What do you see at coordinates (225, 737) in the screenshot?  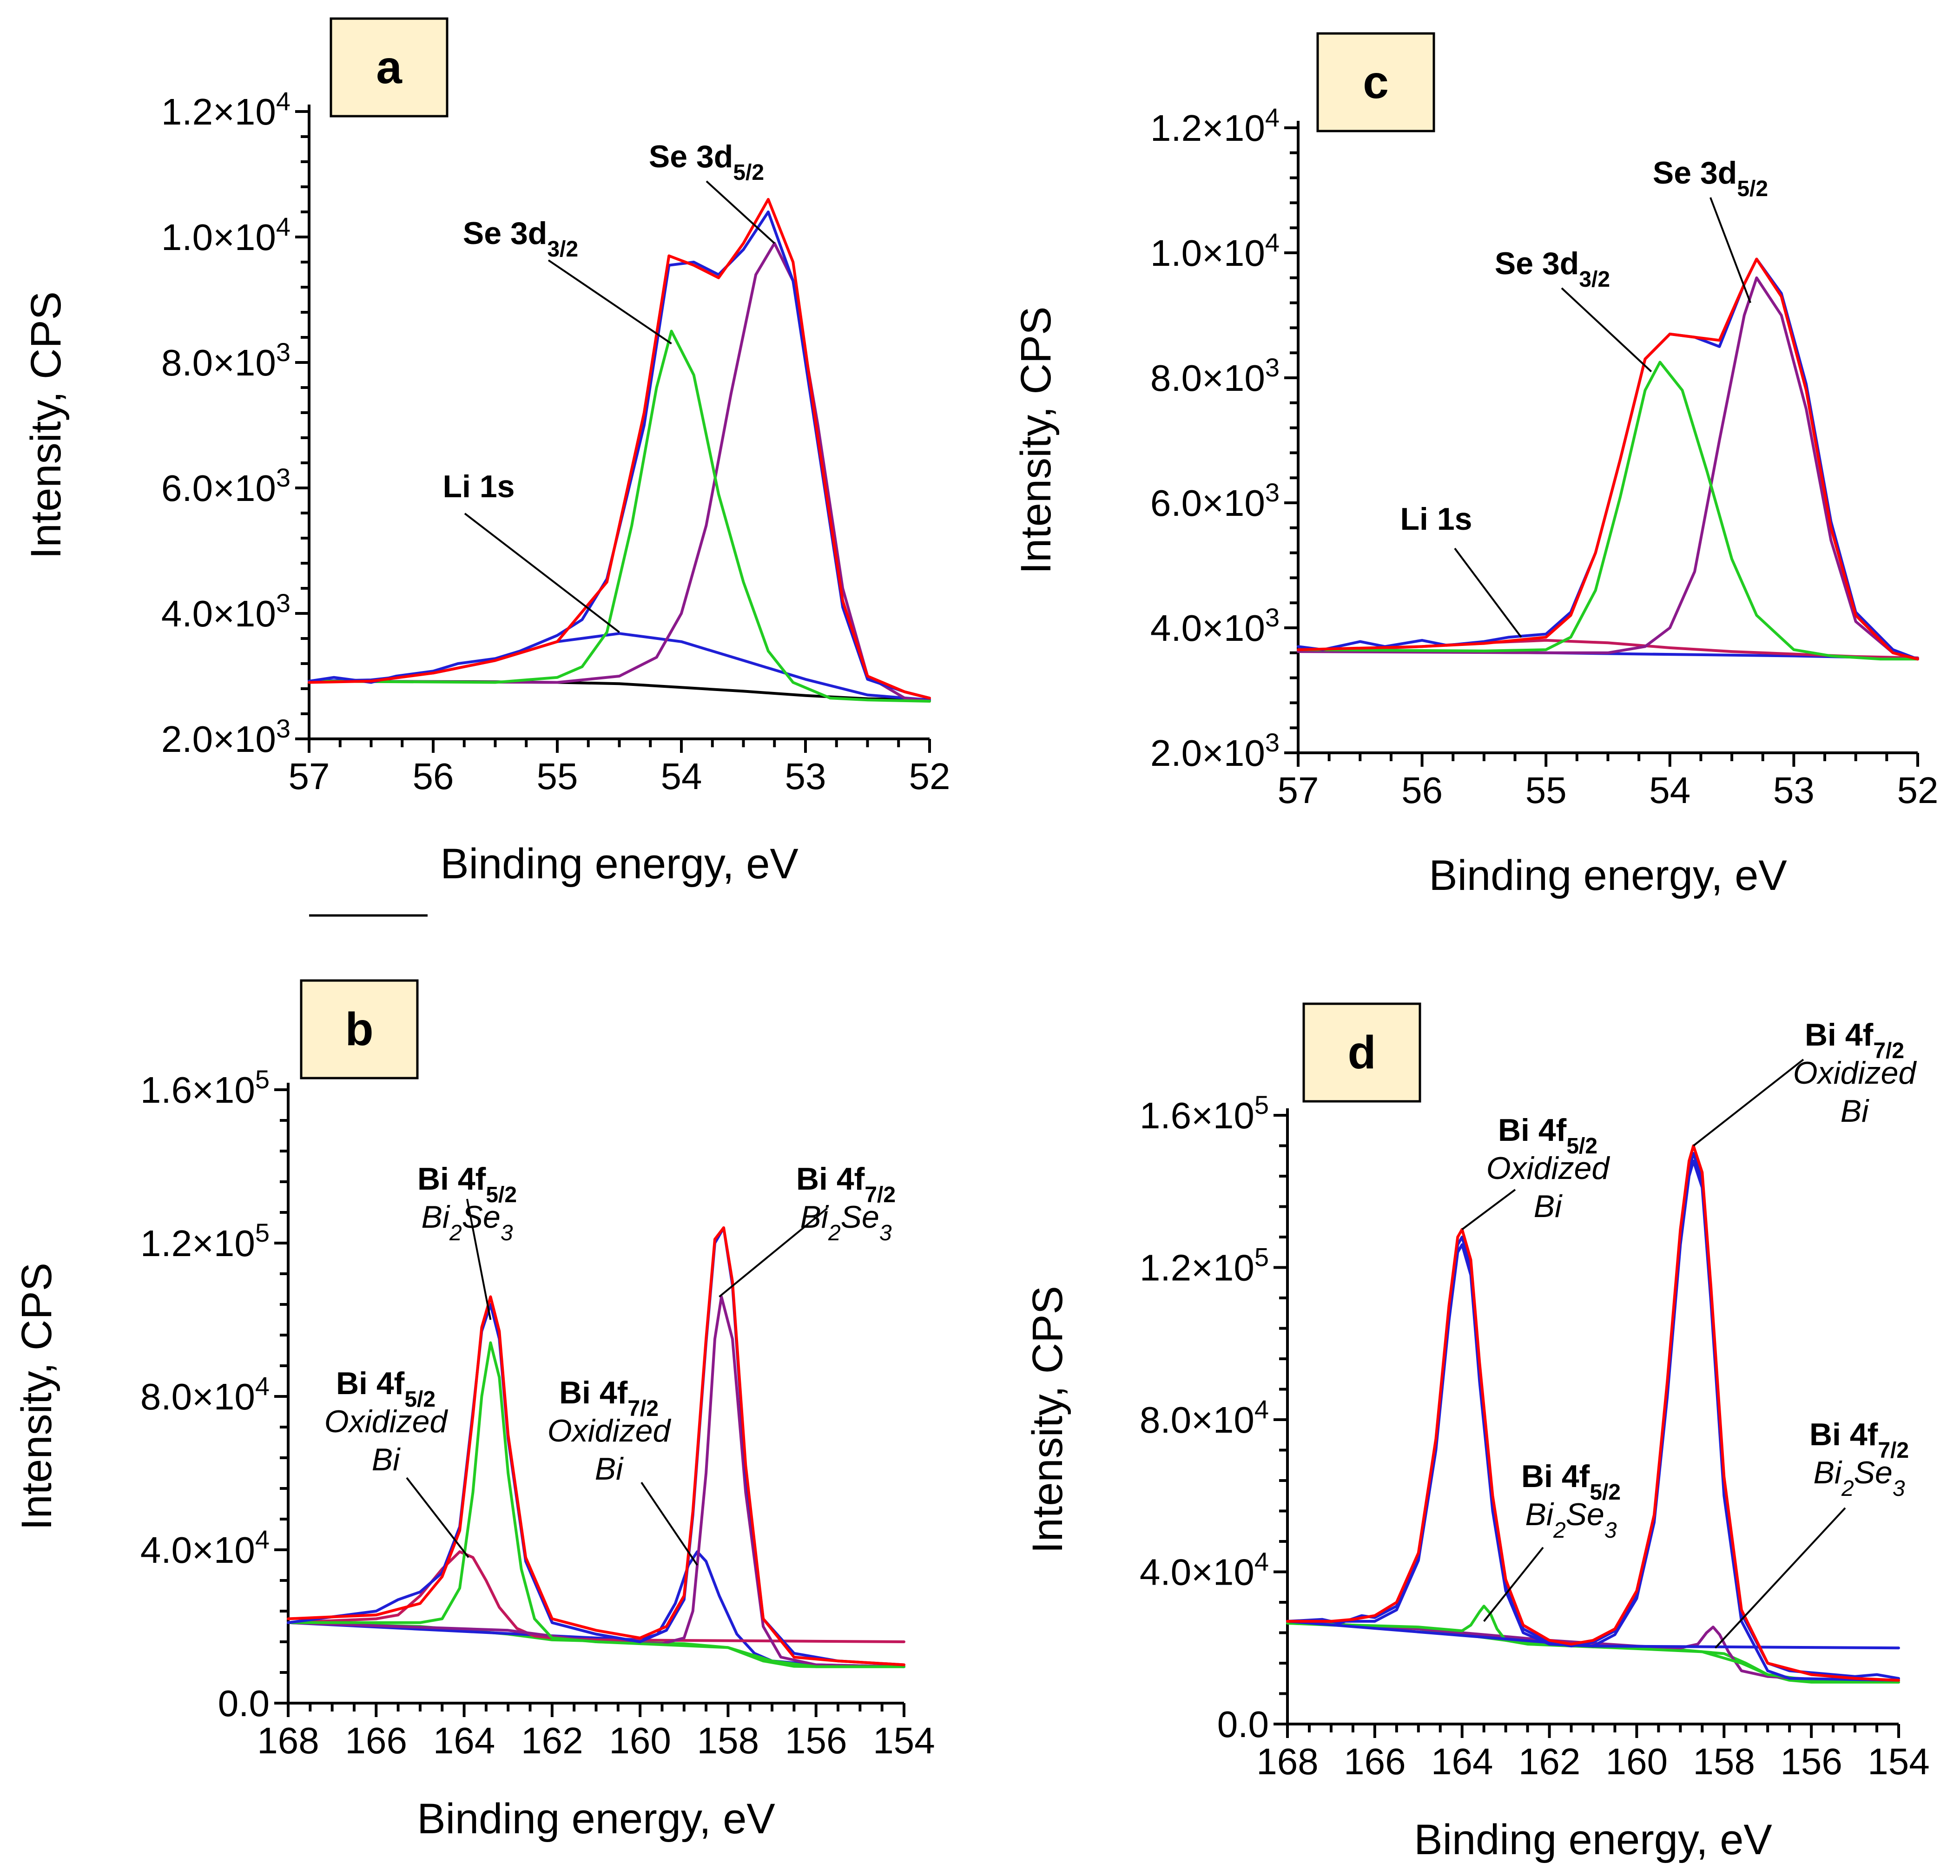 I see `y-tick-label: 2.0×10³` at bounding box center [225, 737].